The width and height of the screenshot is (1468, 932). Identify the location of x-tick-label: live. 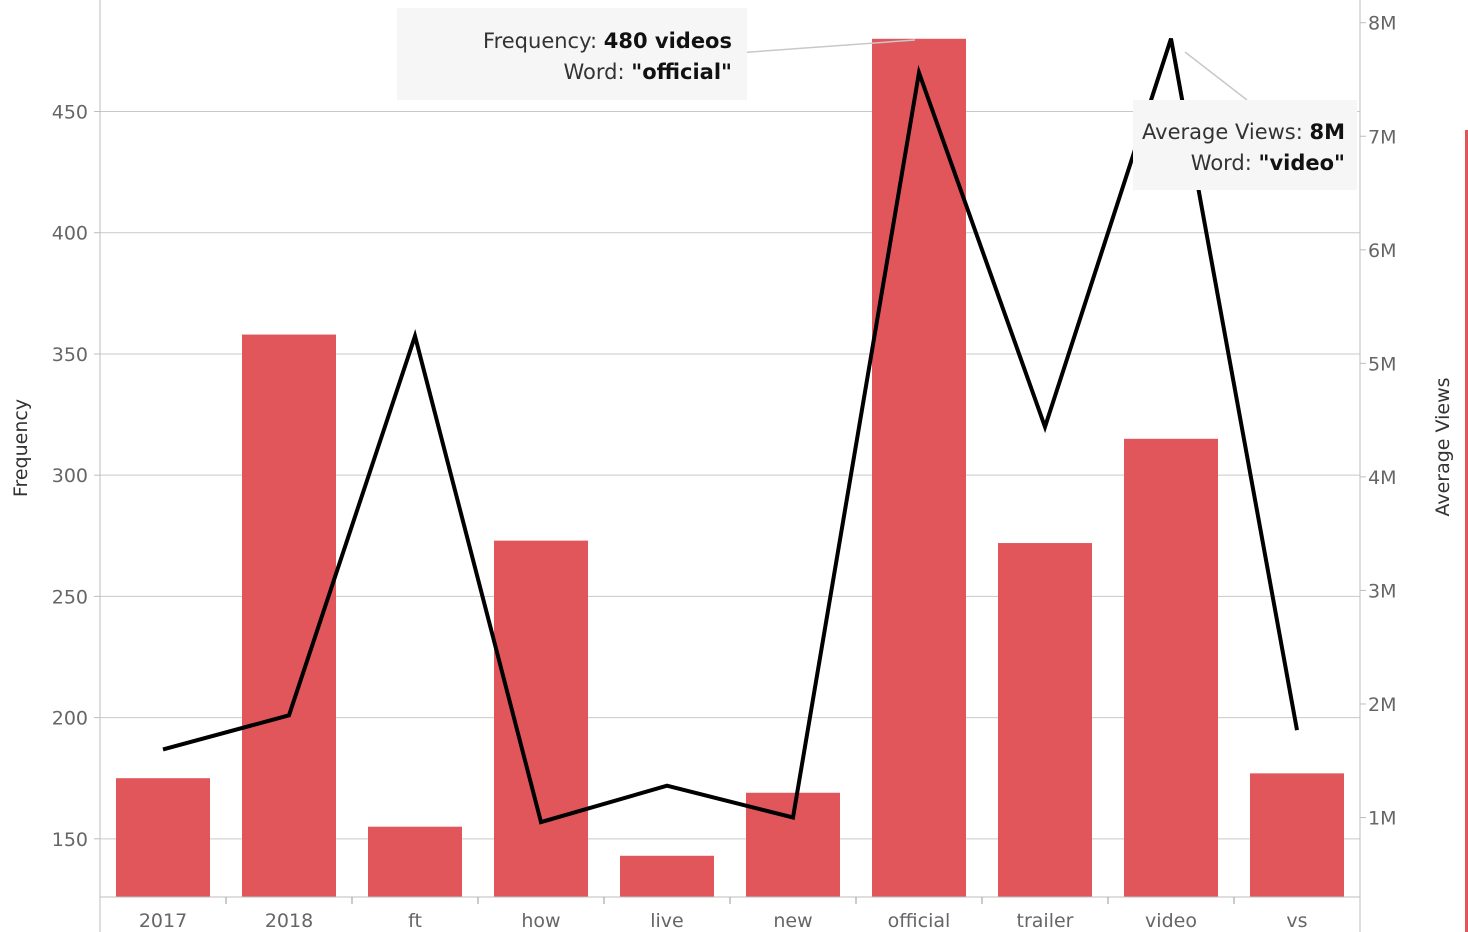
(667, 921).